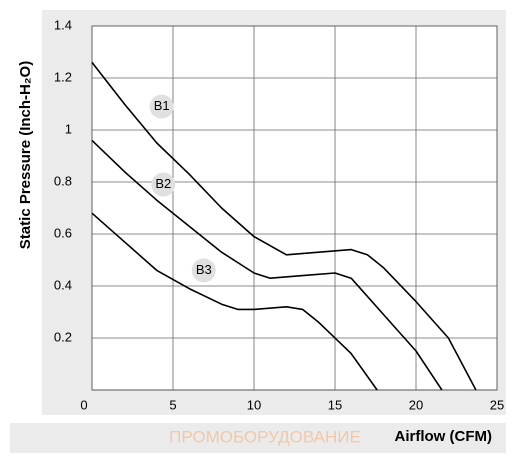 This screenshot has width=516, height=471. I want to click on y-axis-title: Static Pressure (Inch-H₂O), so click(25, 155).